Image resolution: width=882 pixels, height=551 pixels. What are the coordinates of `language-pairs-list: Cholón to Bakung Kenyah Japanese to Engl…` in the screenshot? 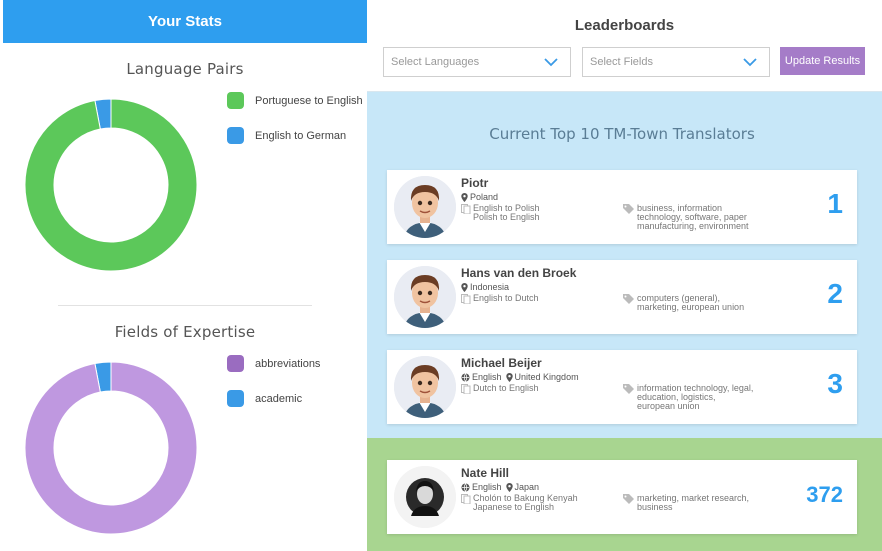 It's located at (519, 503).